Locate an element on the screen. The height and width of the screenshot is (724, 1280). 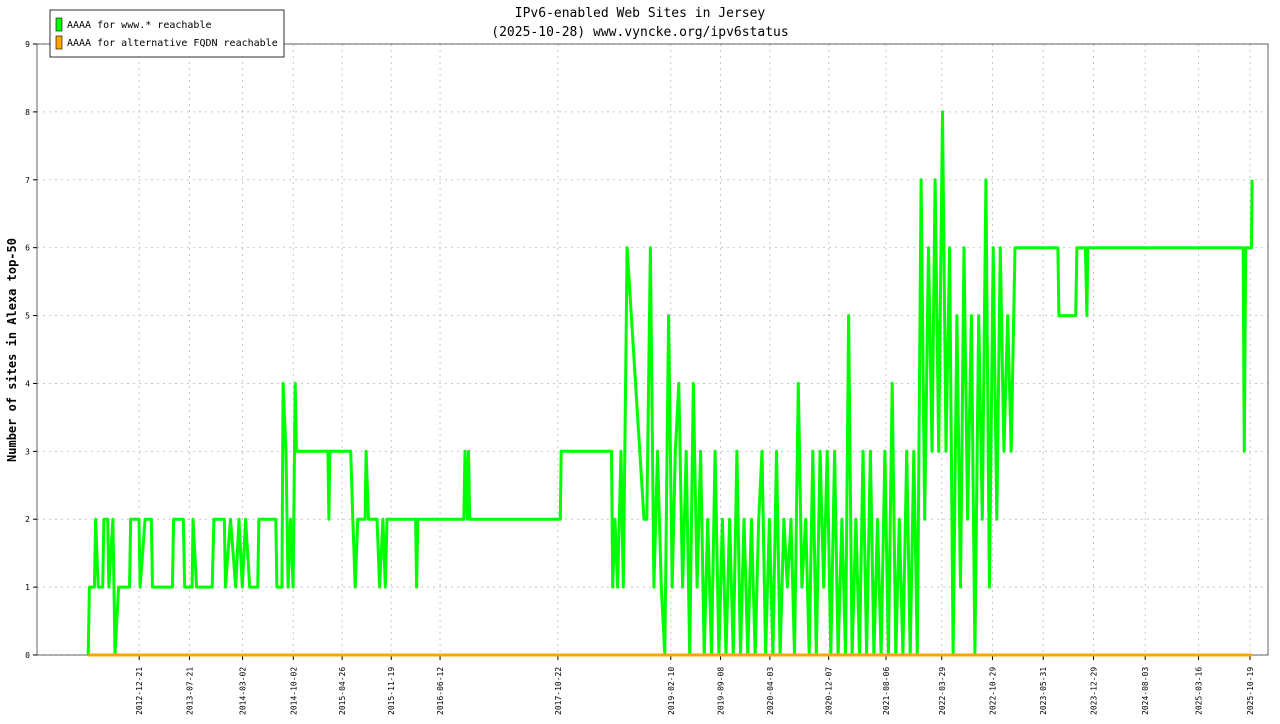
chart-title: IPv6-enabled Web Sites in Jersey is located at coordinates (640, 13).